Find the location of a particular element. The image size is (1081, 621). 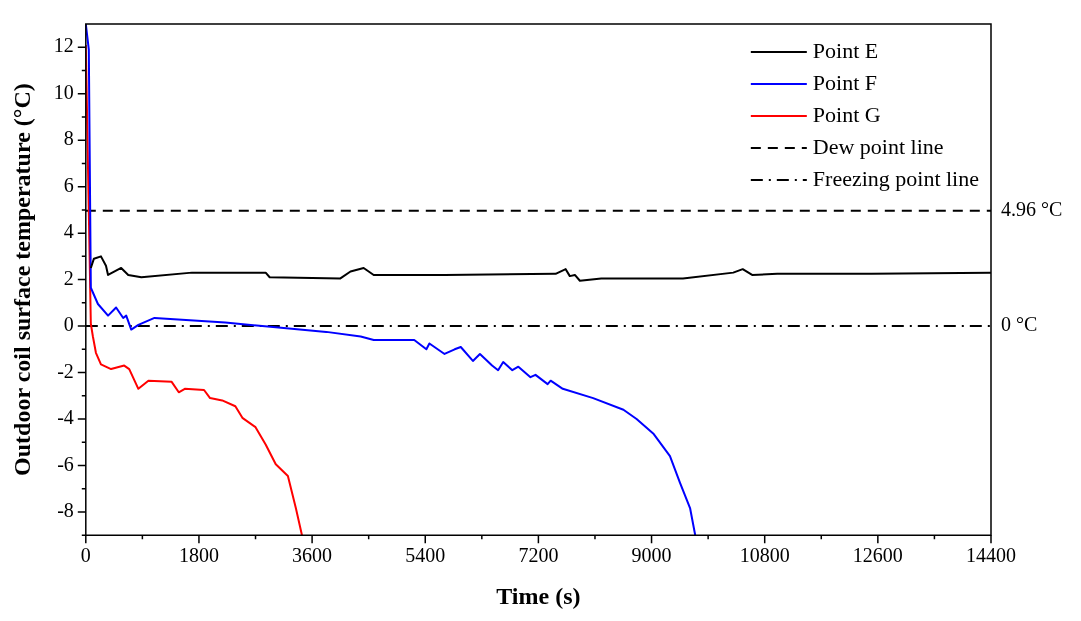

y-tick-label: 12 is located at coordinates (63, 45).